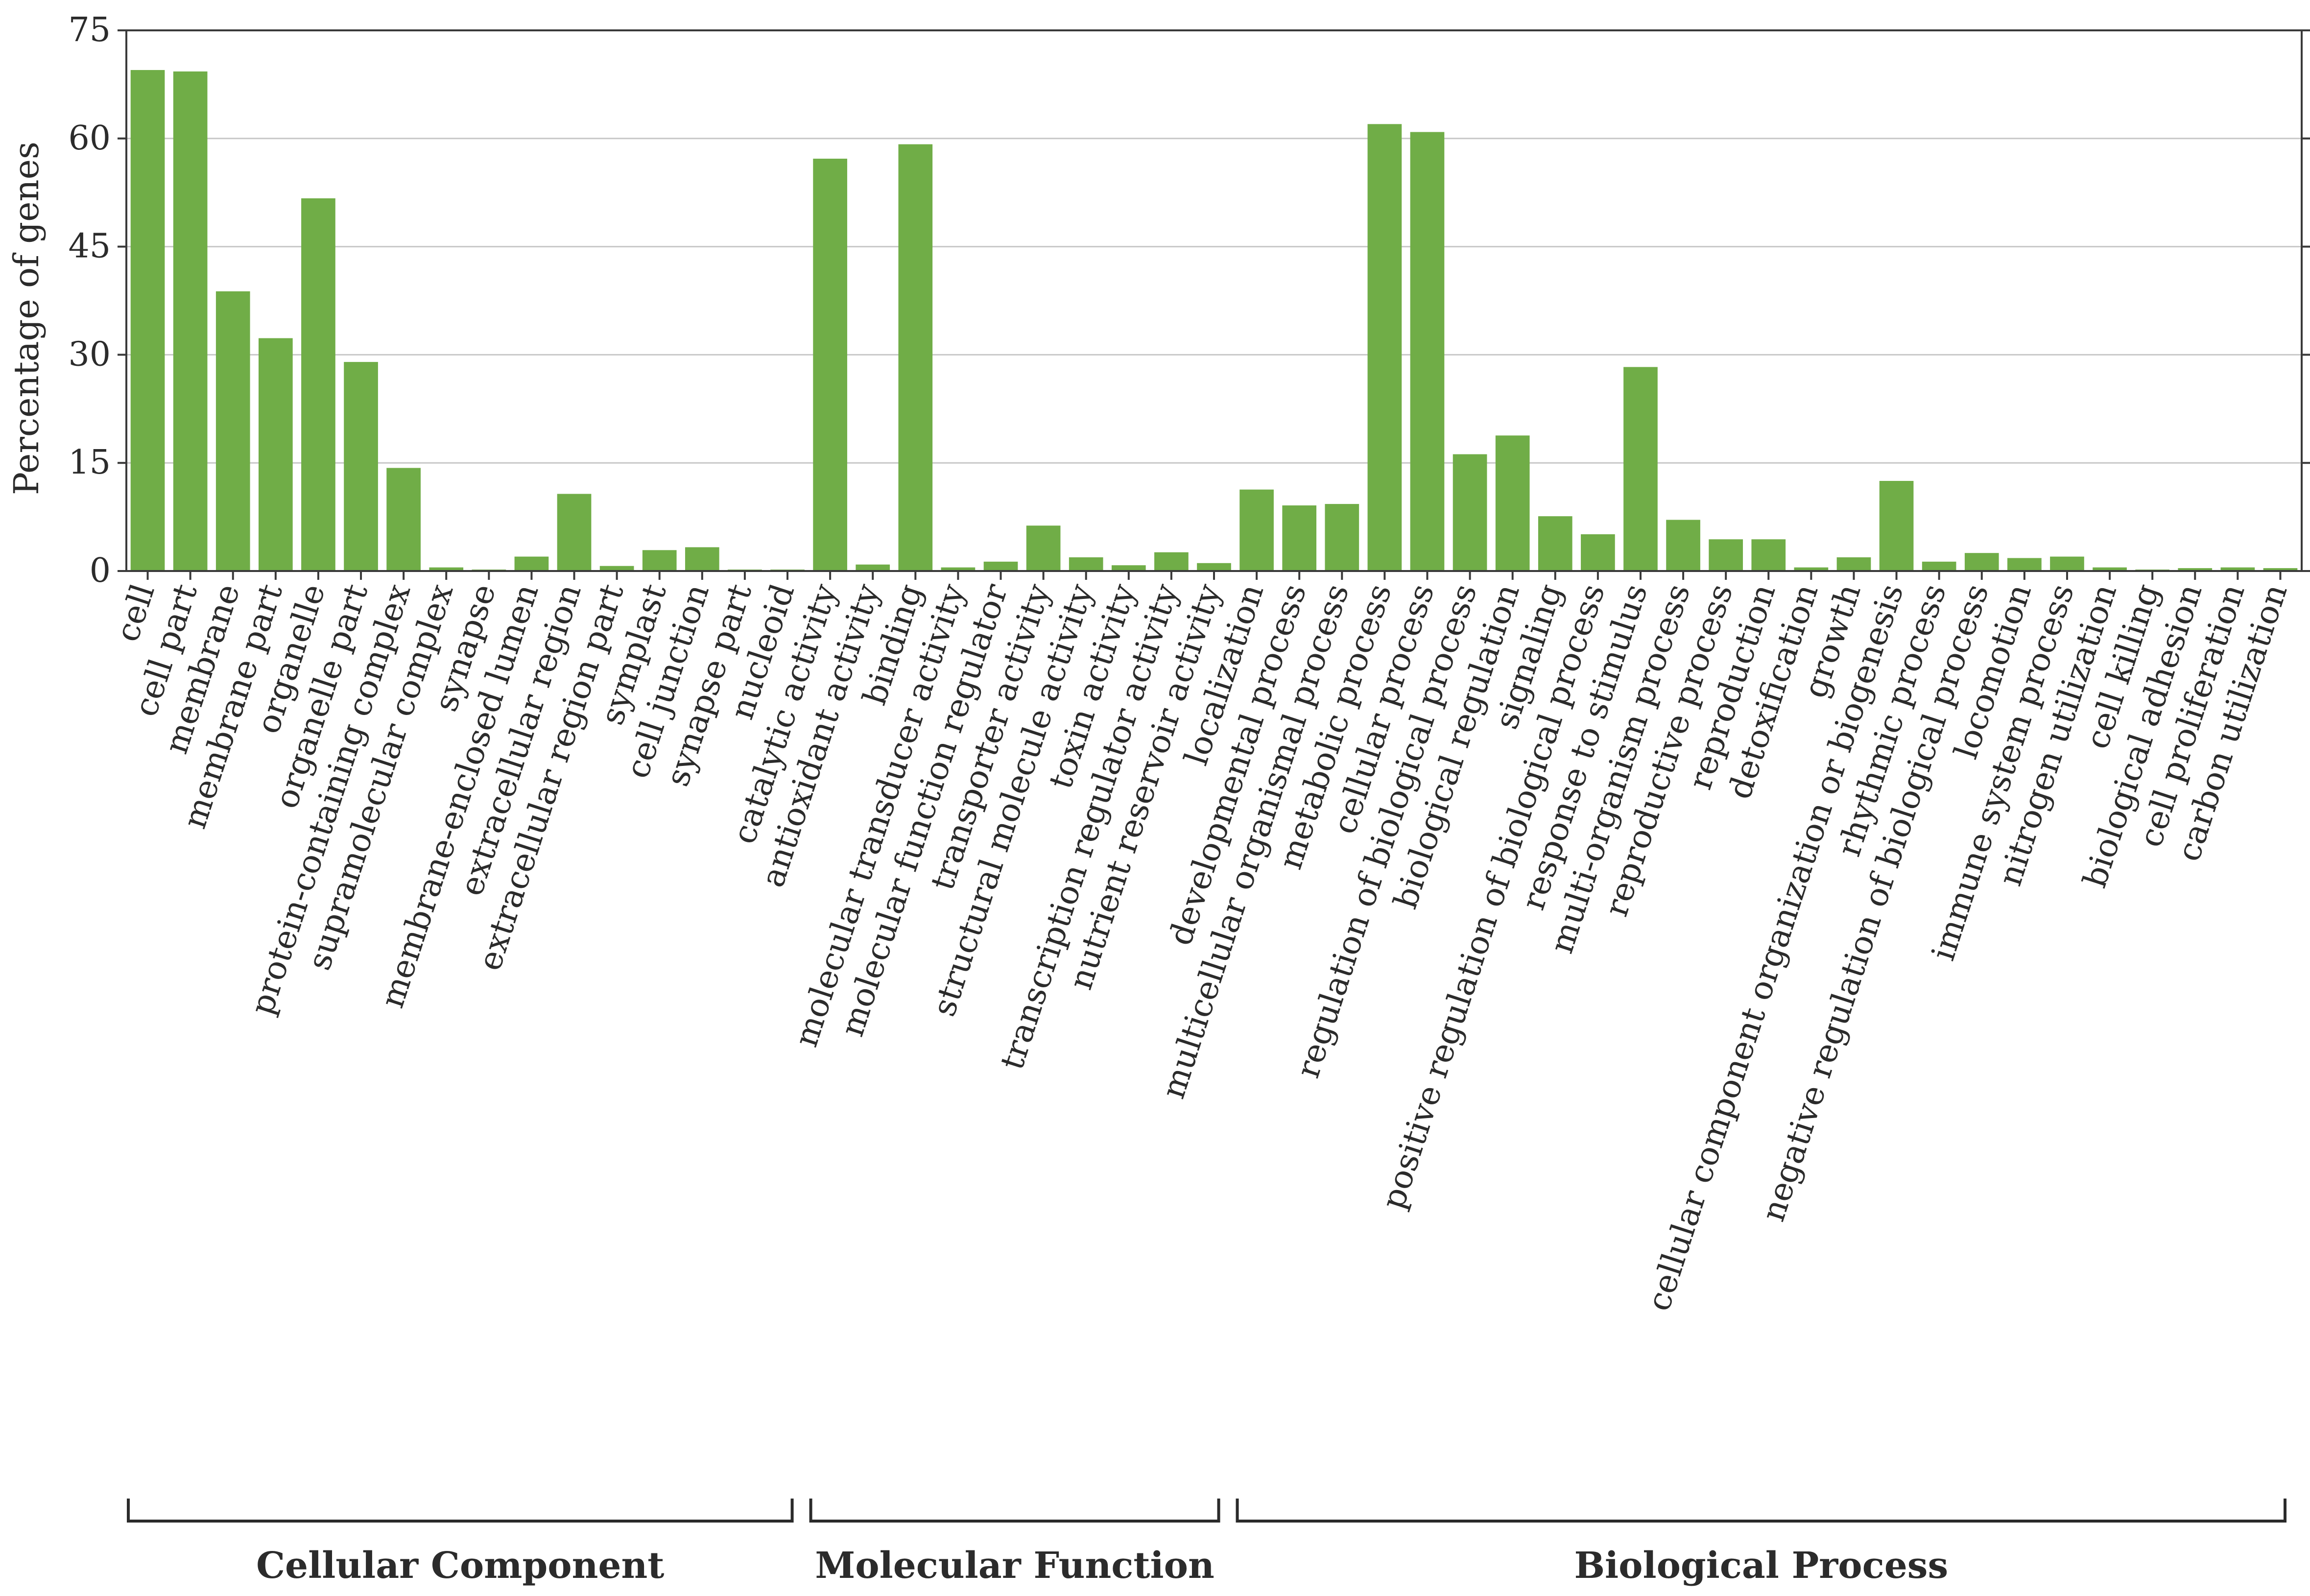 The width and height of the screenshot is (2310, 1596). Describe the element at coordinates (89, 247) in the screenshot. I see `y-tick-label: 45` at that location.